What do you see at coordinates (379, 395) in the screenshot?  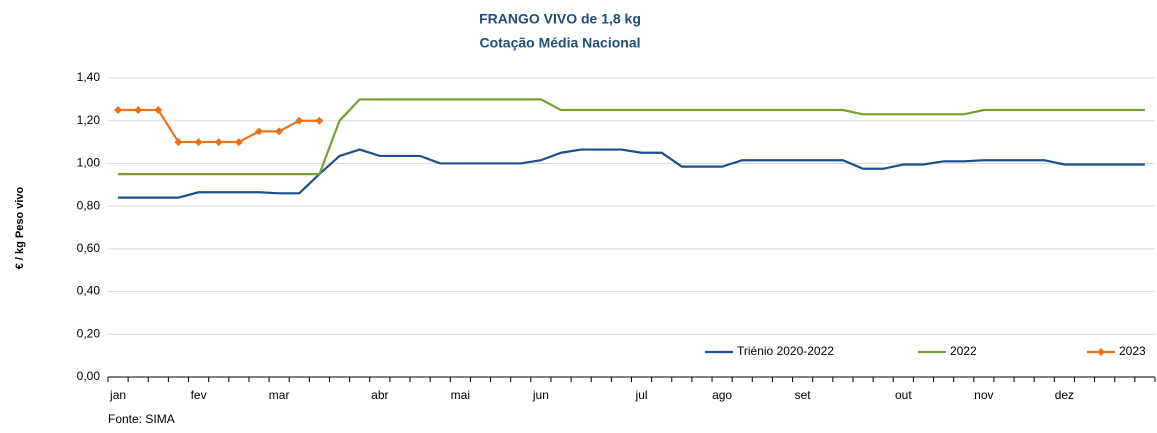 I see `x-tick-label: abr` at bounding box center [379, 395].